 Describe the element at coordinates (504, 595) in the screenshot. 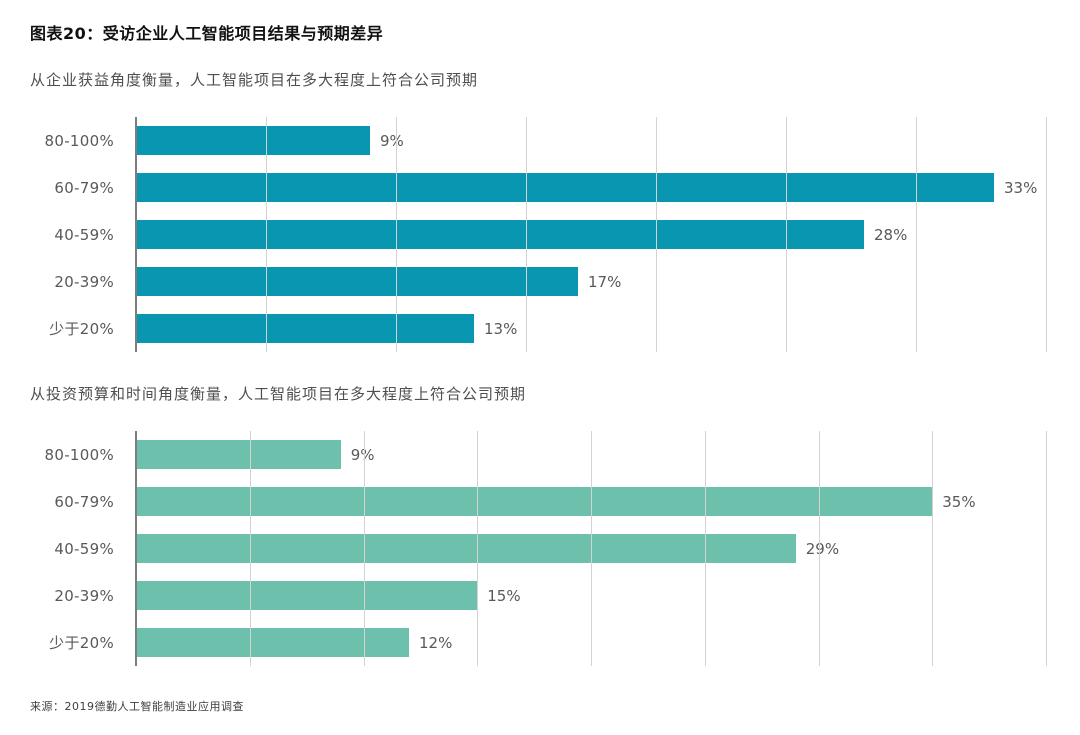

I see `value-label: 15%` at that location.